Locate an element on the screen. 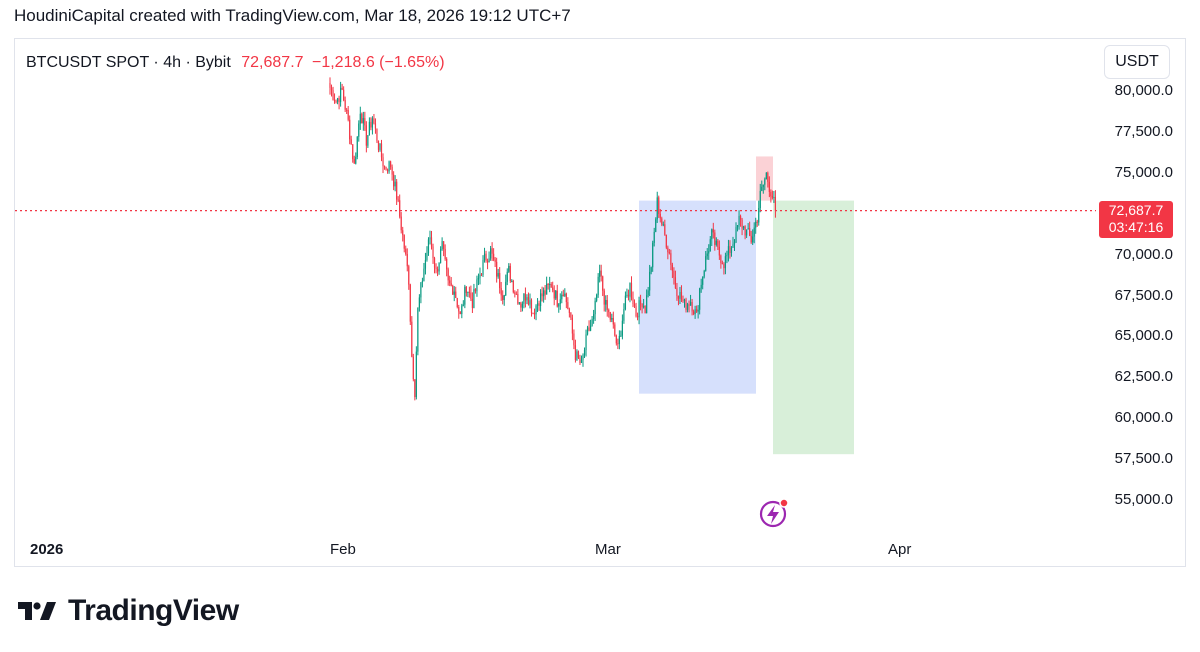 This screenshot has height=652, width=1200. tradingview-wordmark: TradingView is located at coordinates (153, 610).